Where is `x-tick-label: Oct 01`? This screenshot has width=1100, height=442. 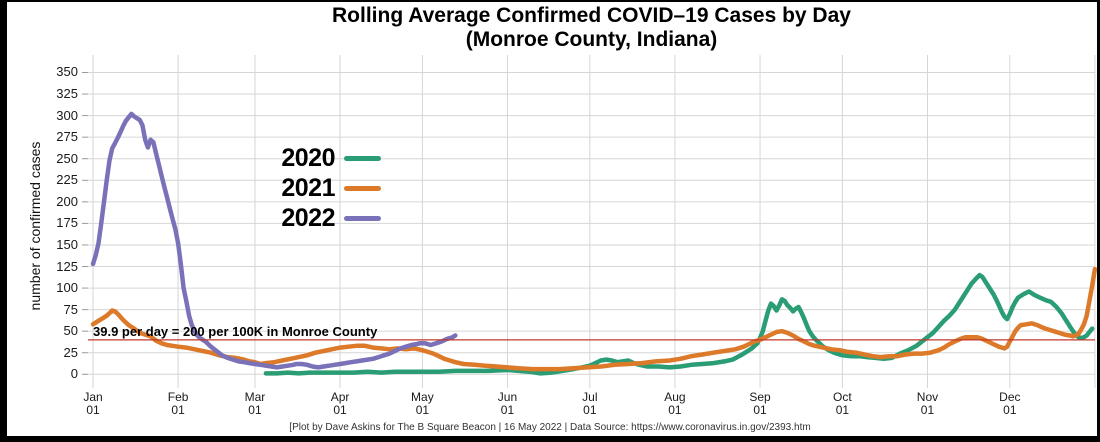 x-tick-label: Oct 01 is located at coordinates (842, 403).